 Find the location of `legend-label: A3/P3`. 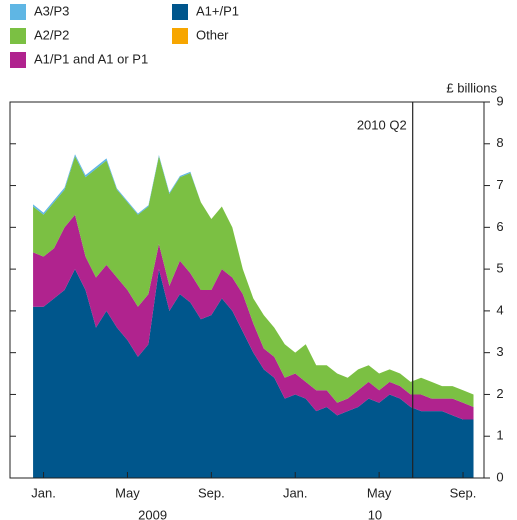

legend-label: A3/P3 is located at coordinates (51, 10).